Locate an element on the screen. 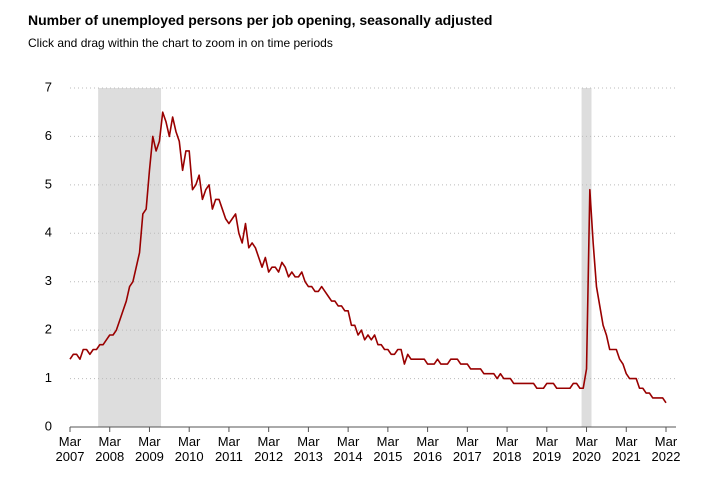  x-tick-label: Mar 2022 is located at coordinates (666, 449).